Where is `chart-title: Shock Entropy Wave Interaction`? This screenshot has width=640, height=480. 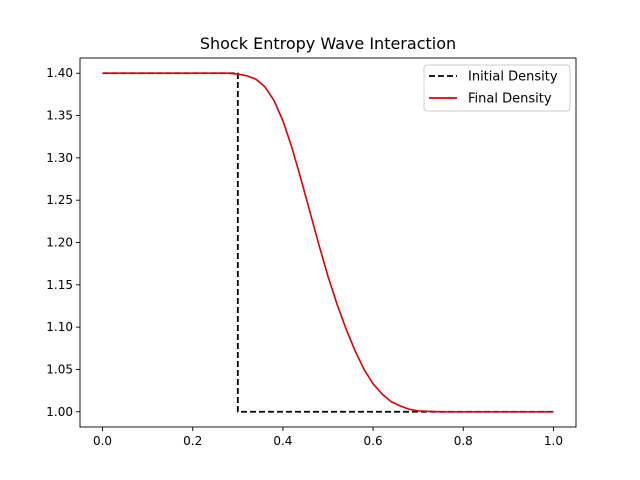
chart-title: Shock Entropy Wave Interaction is located at coordinates (328, 43).